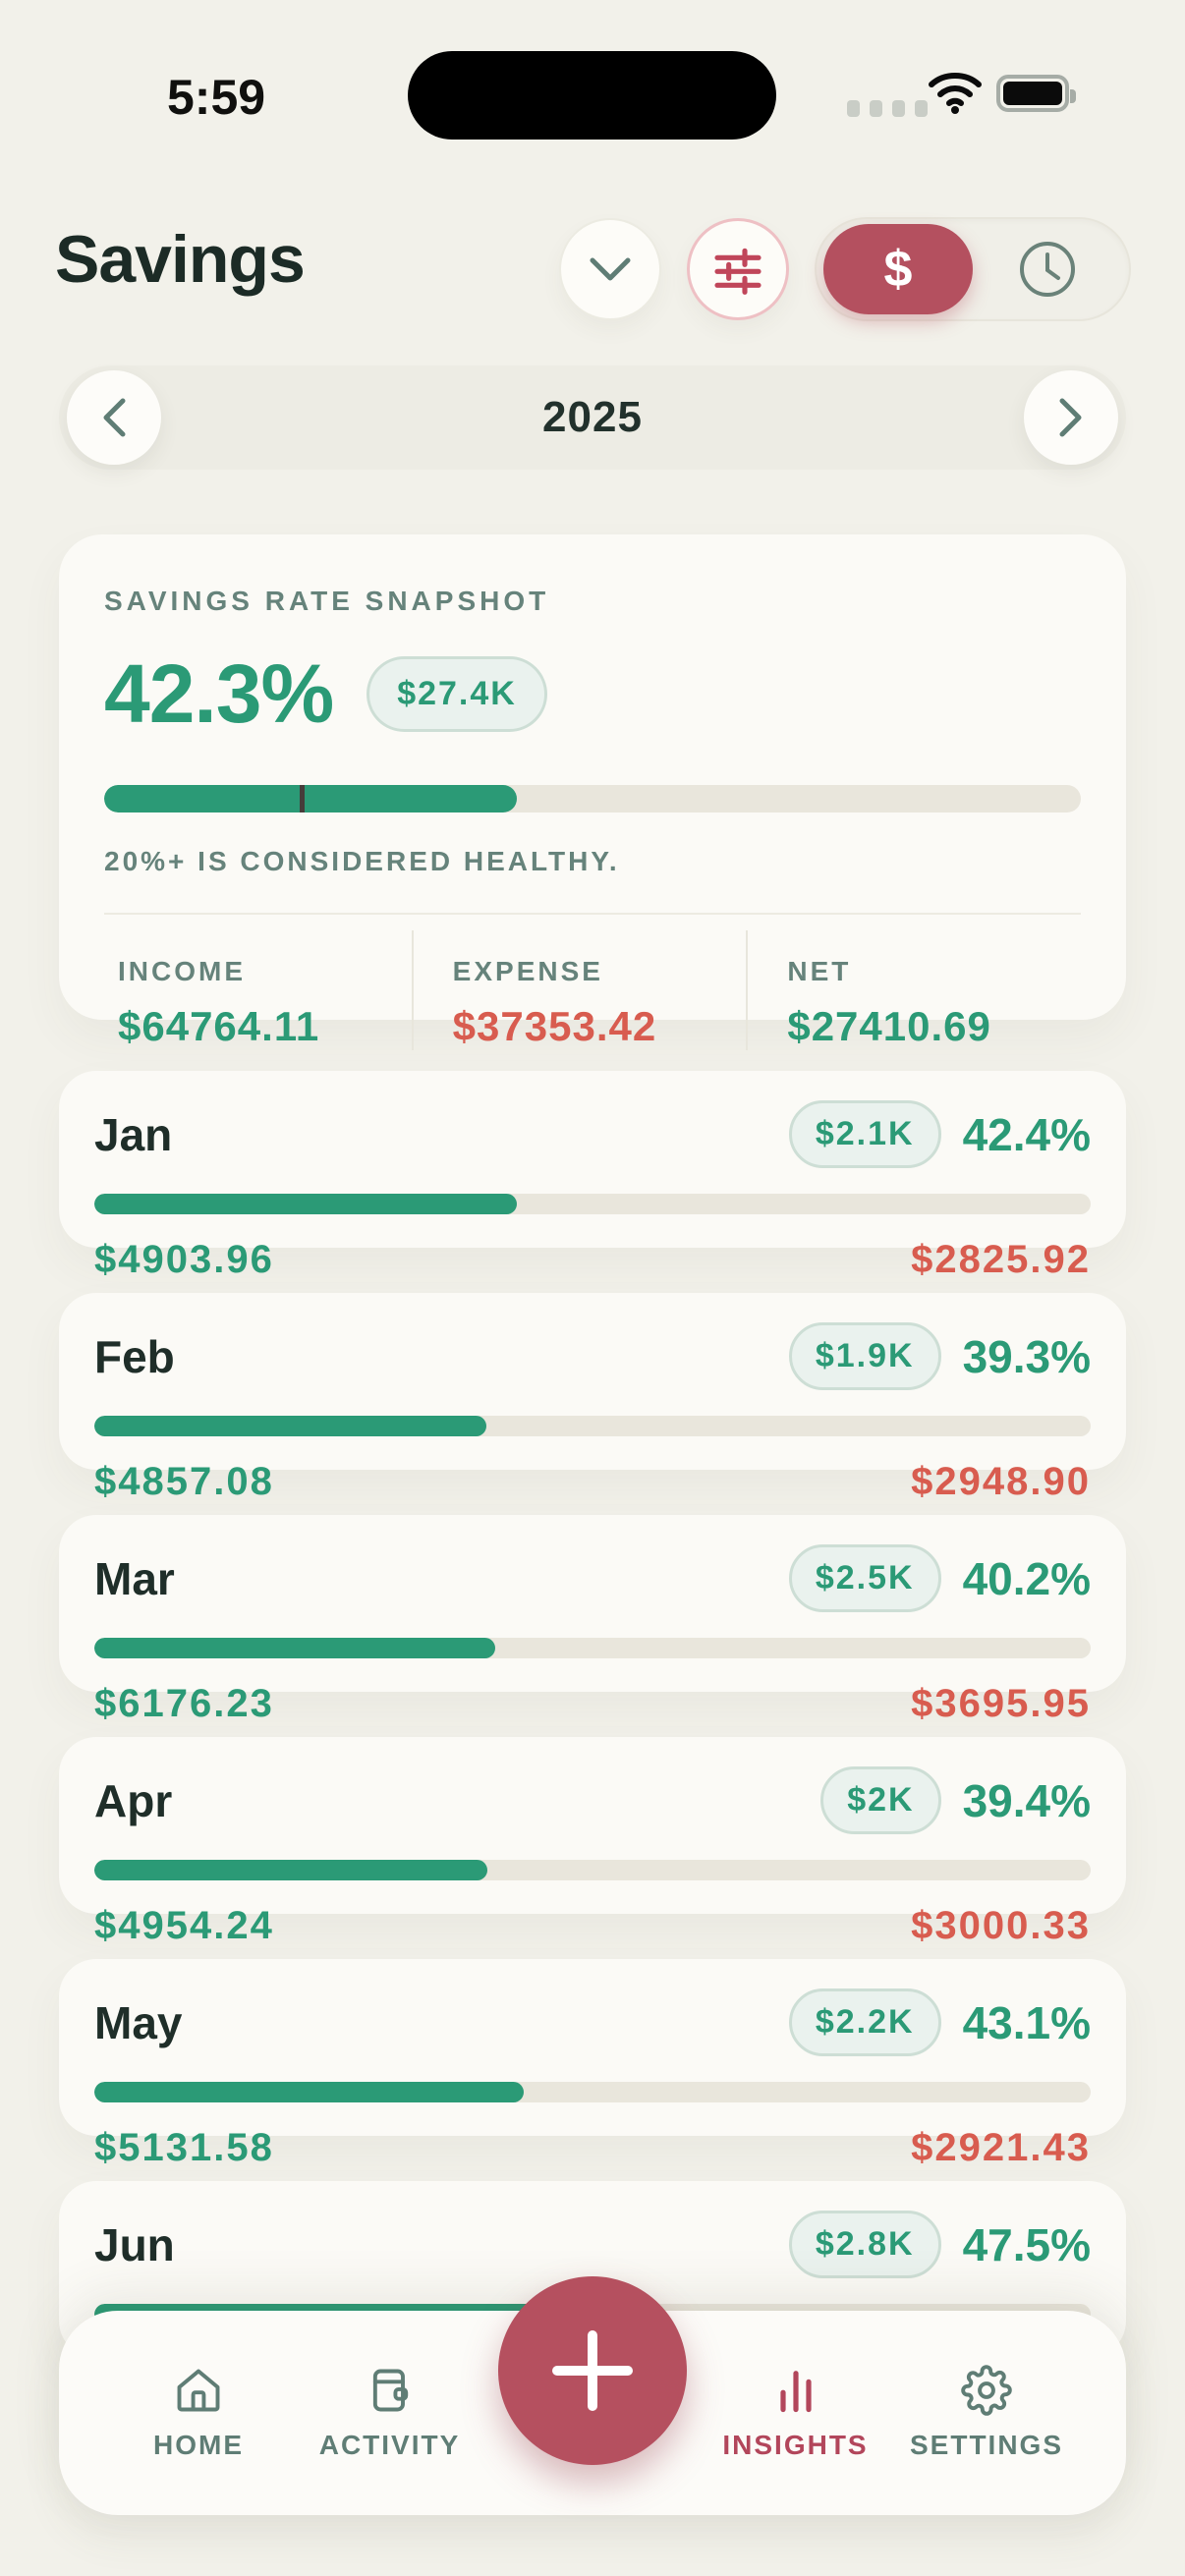 Image resolution: width=1185 pixels, height=2576 pixels. What do you see at coordinates (135, 1578) in the screenshot?
I see `month-name: Mar` at bounding box center [135, 1578].